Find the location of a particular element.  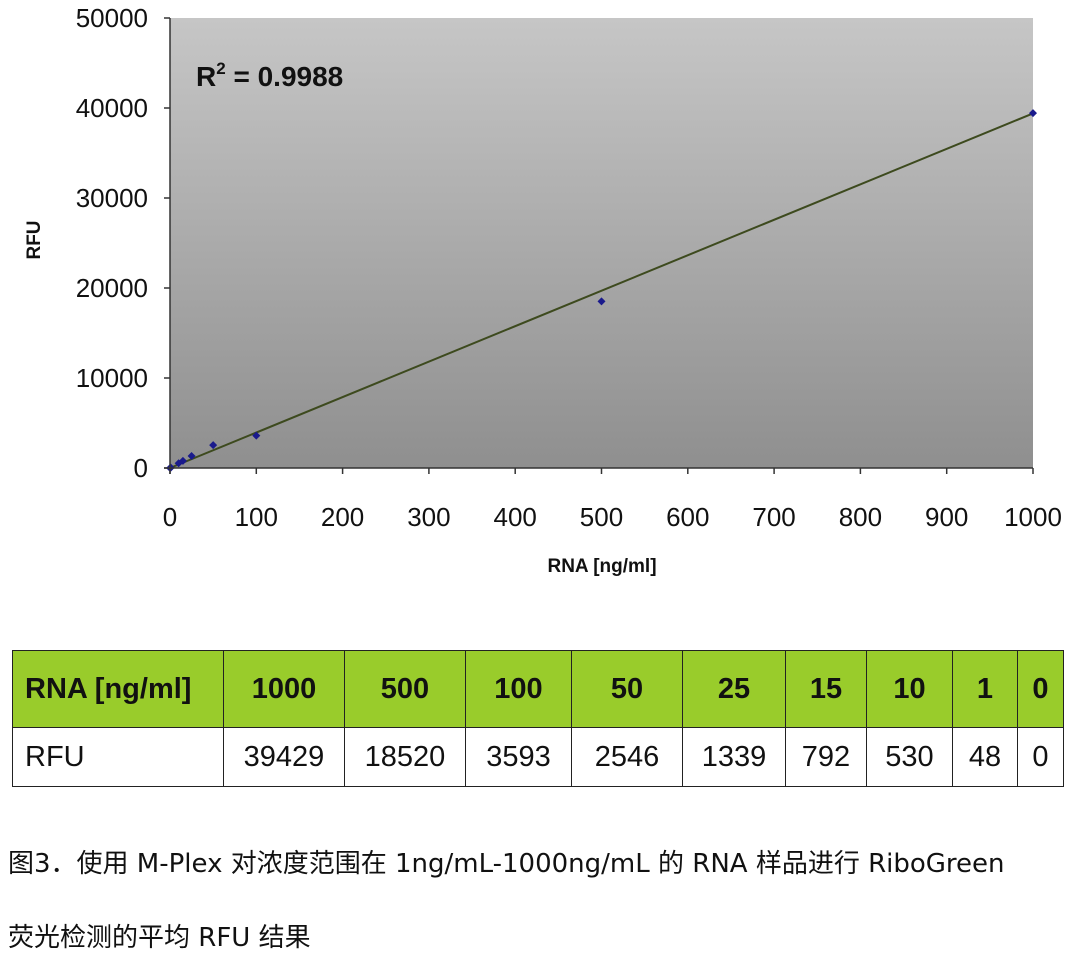

table-cell: 2546 is located at coordinates (627, 757).